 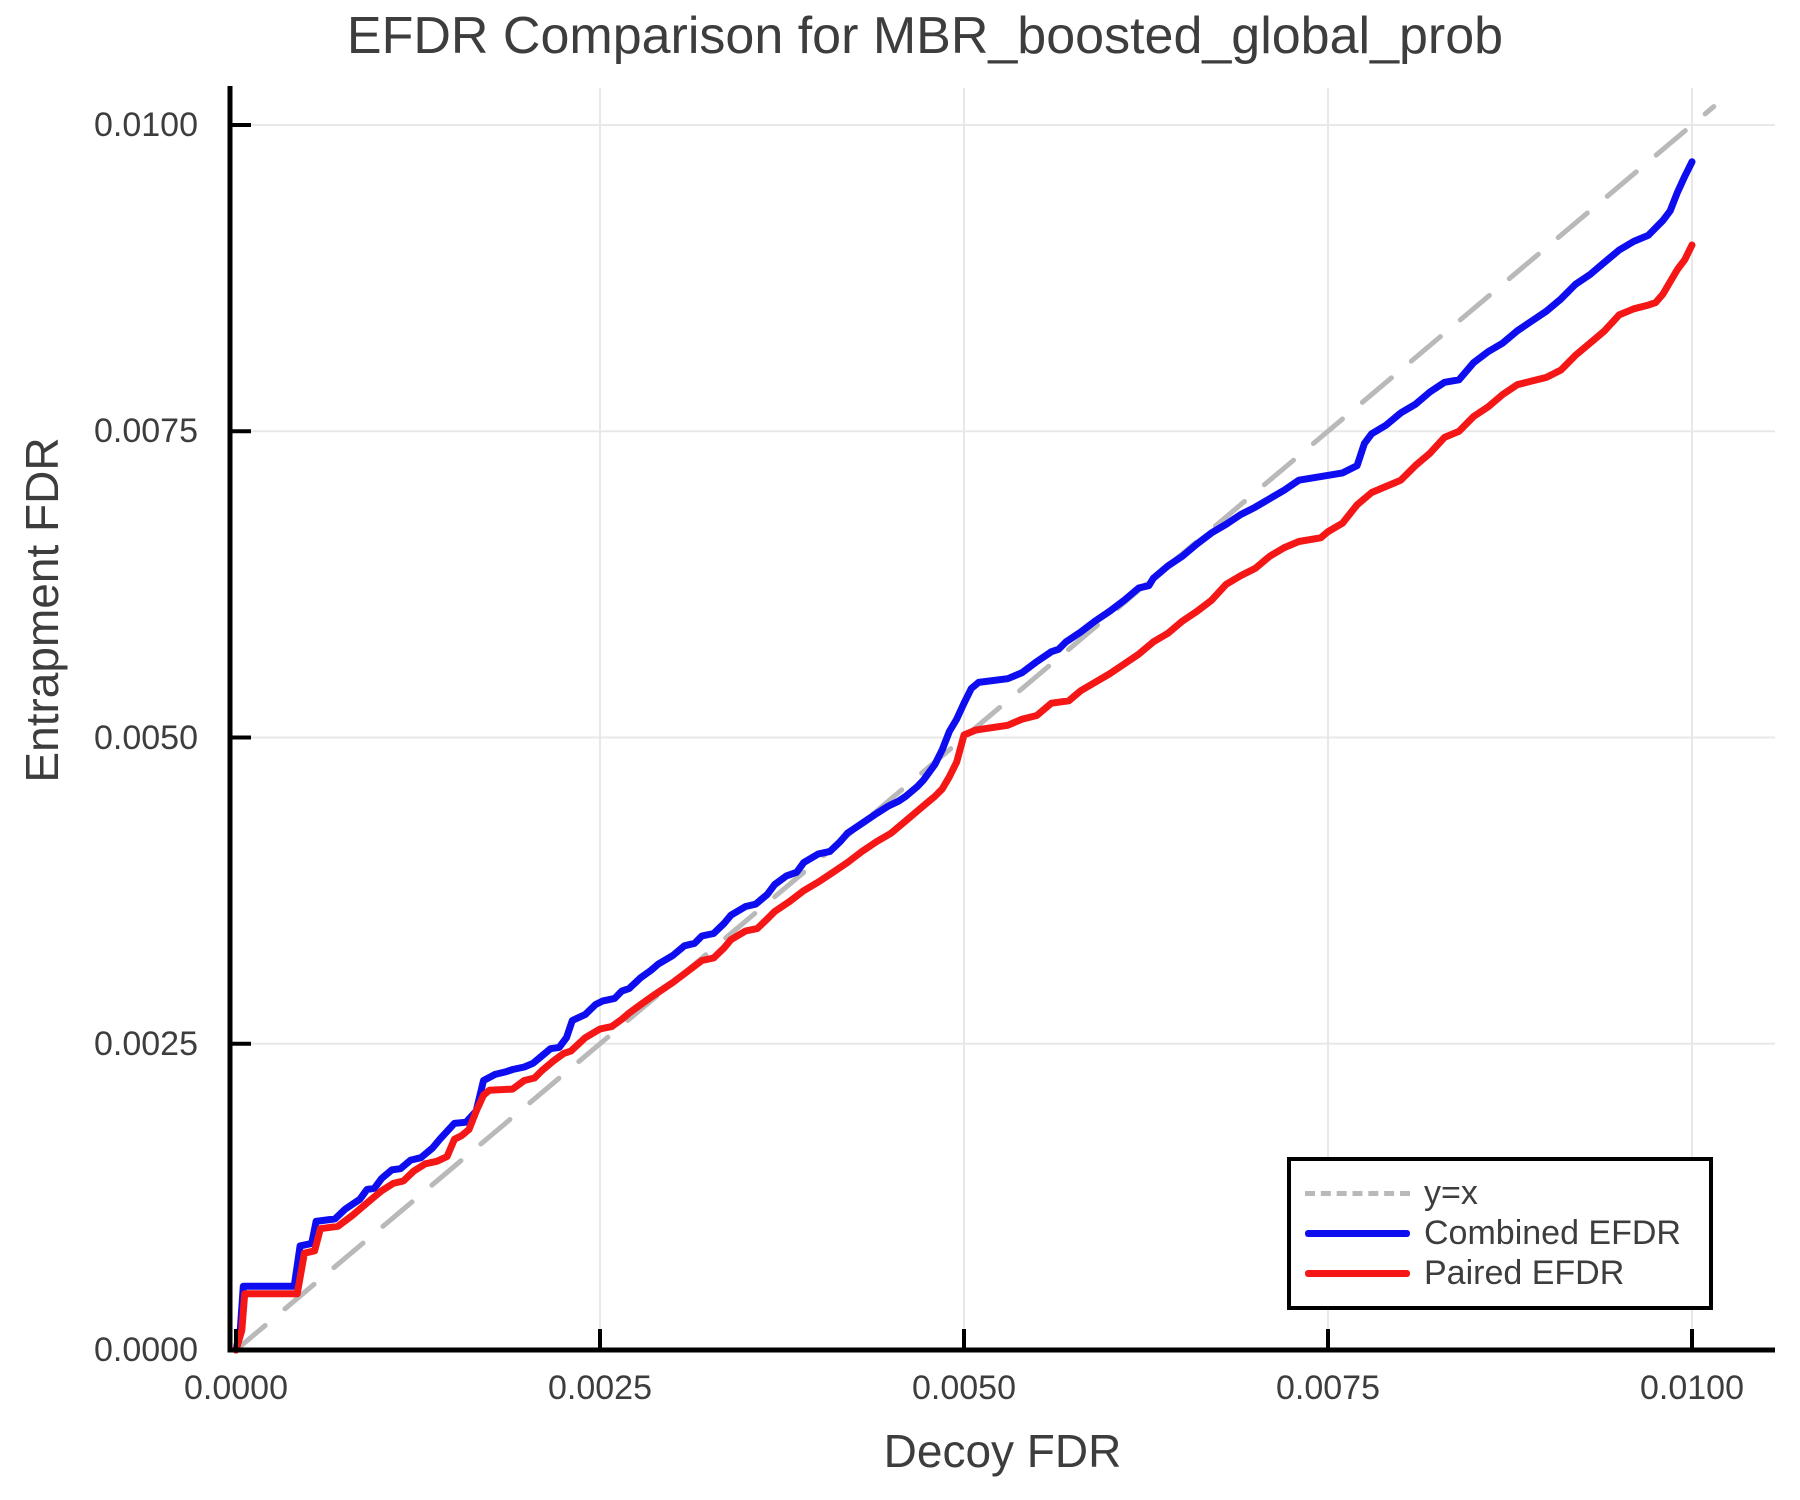 What do you see at coordinates (1524, 1272) in the screenshot?
I see `legend-label: Paired EFDR` at bounding box center [1524, 1272].